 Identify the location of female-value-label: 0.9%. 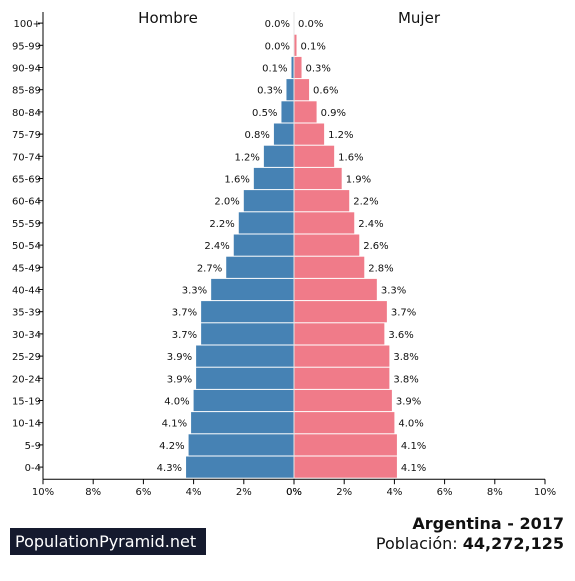
(333, 113).